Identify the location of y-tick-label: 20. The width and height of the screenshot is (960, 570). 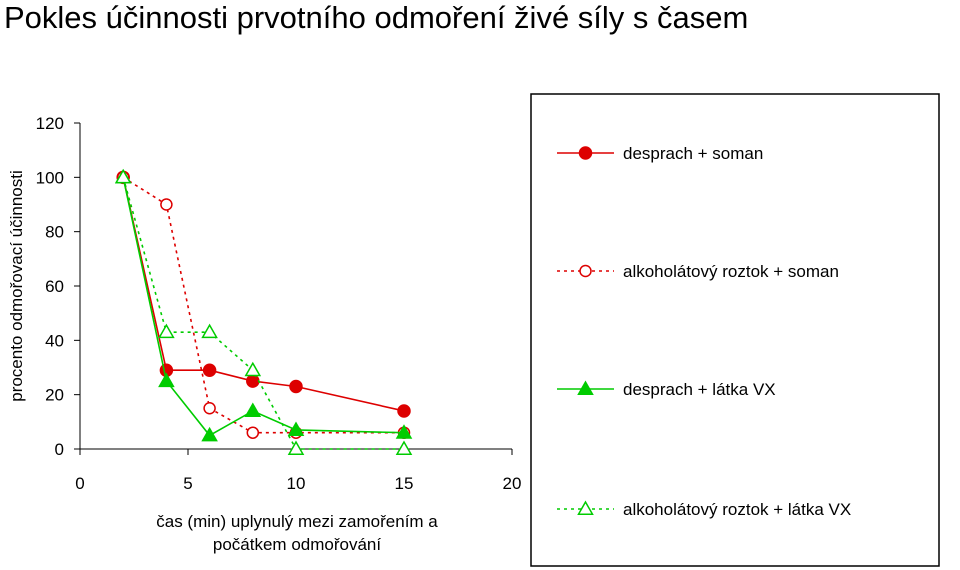
(54, 395).